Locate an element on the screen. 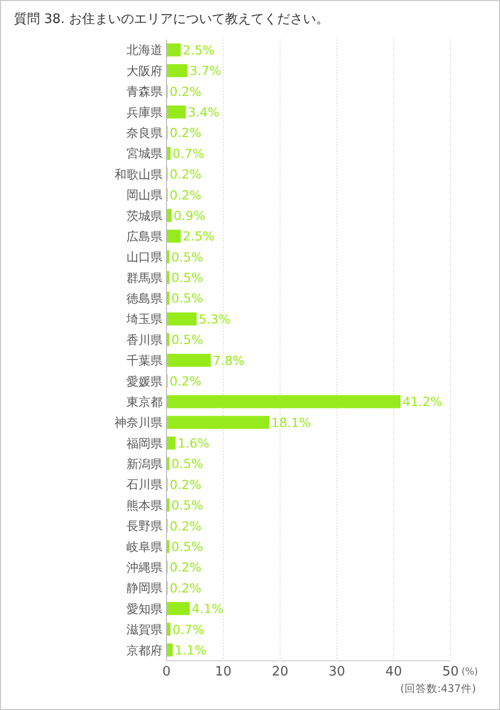  y-tick-label: 沖縄県 is located at coordinates (144, 567).